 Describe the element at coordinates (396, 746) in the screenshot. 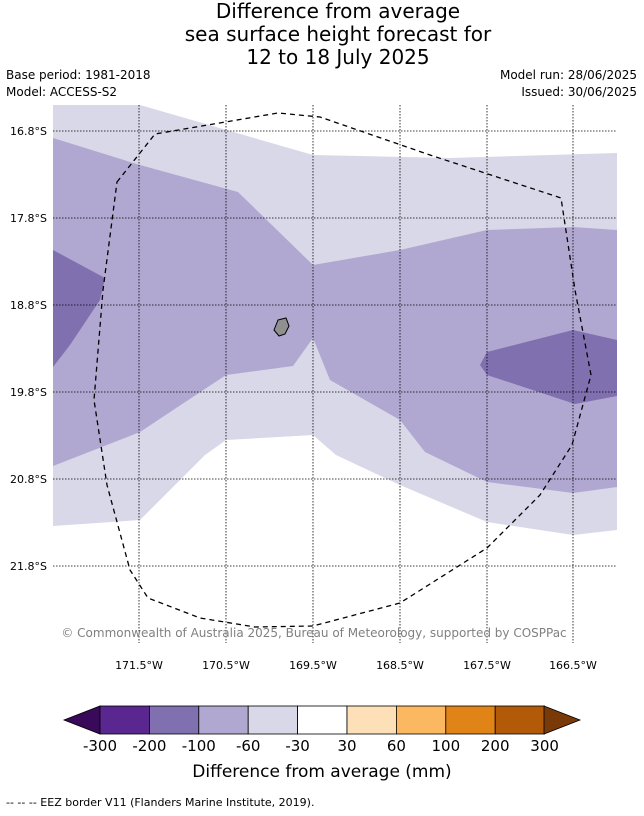

I see `colorbar-tick-label: 60` at that location.